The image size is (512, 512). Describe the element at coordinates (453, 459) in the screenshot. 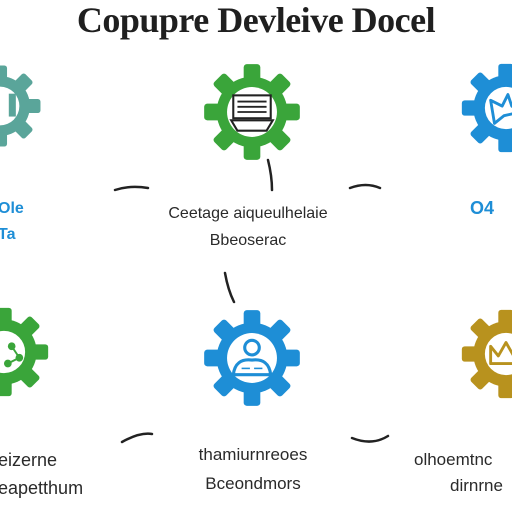

I see `node-label-bottom-right-1: olhoemtnc` at that location.